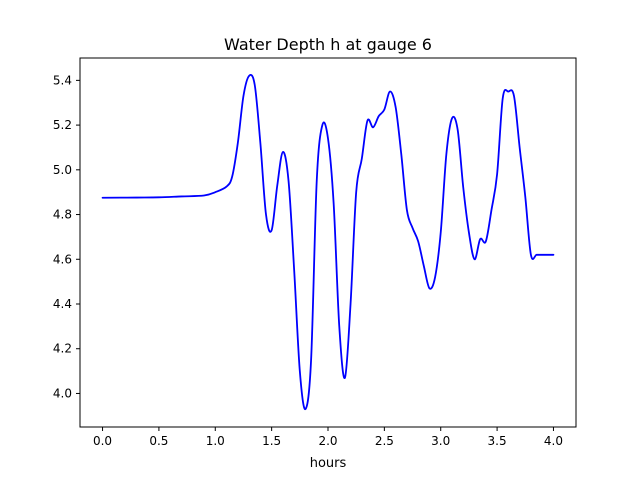 This screenshot has height=484, width=640. What do you see at coordinates (158, 441) in the screenshot?
I see `x-tick-label: 0.5` at bounding box center [158, 441].